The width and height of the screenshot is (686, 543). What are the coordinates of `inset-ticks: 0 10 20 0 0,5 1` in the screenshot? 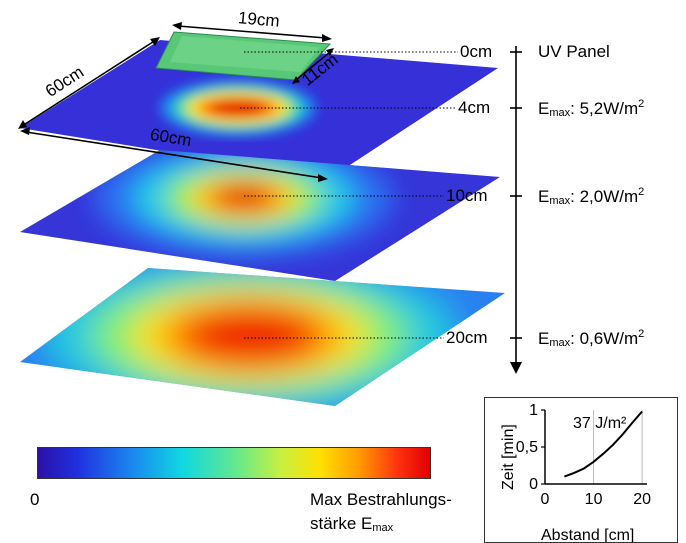 It's located at (583, 455).